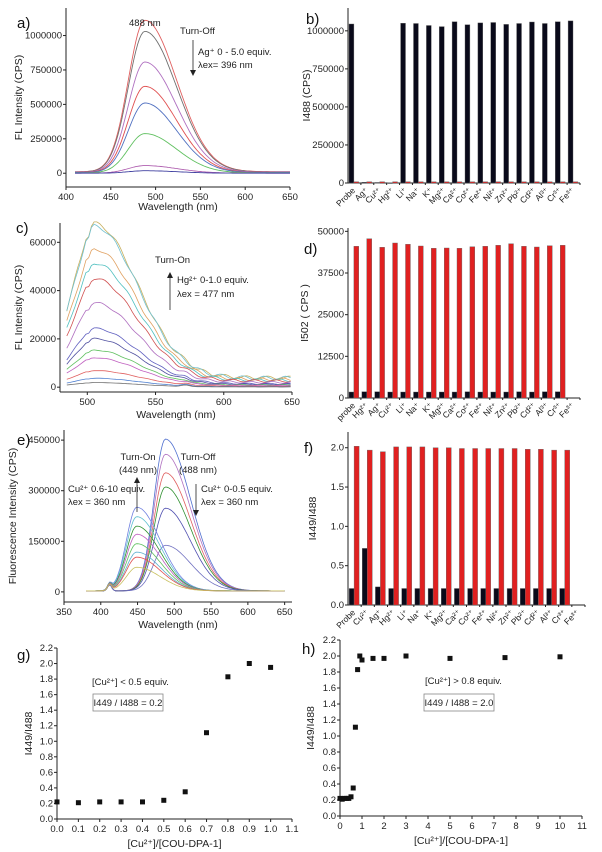 This screenshot has width=602, height=852. Describe the element at coordinates (19, 97) in the screenshot. I see `y-axis-label: FL Intensity (CPS)` at that location.